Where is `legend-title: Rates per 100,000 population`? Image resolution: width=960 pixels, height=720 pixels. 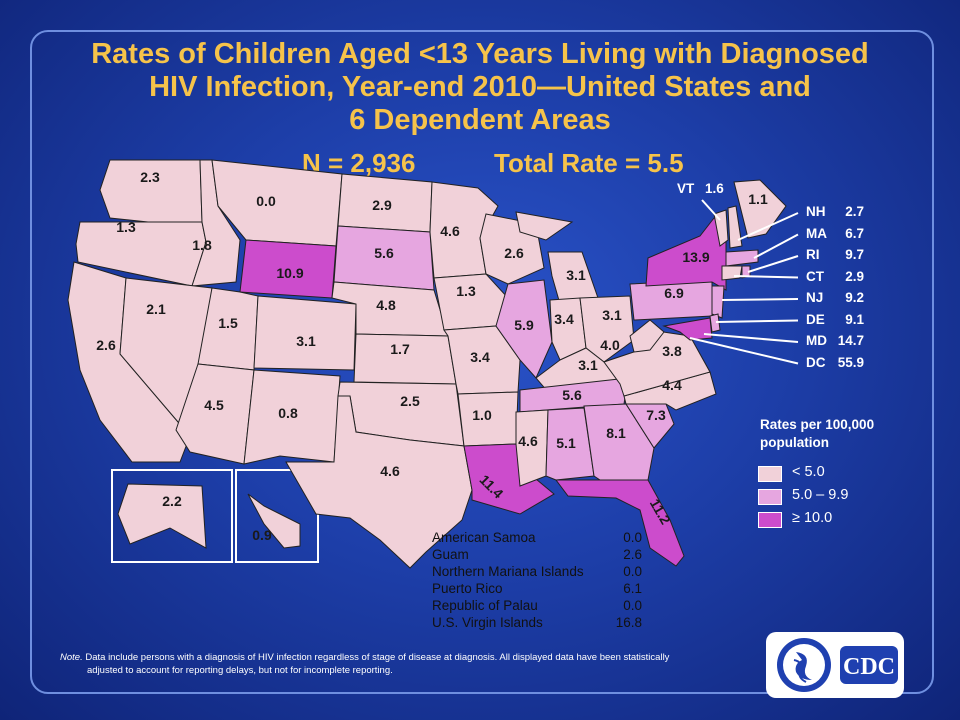 legend-title: Rates per 100,000 population is located at coordinates (817, 434).